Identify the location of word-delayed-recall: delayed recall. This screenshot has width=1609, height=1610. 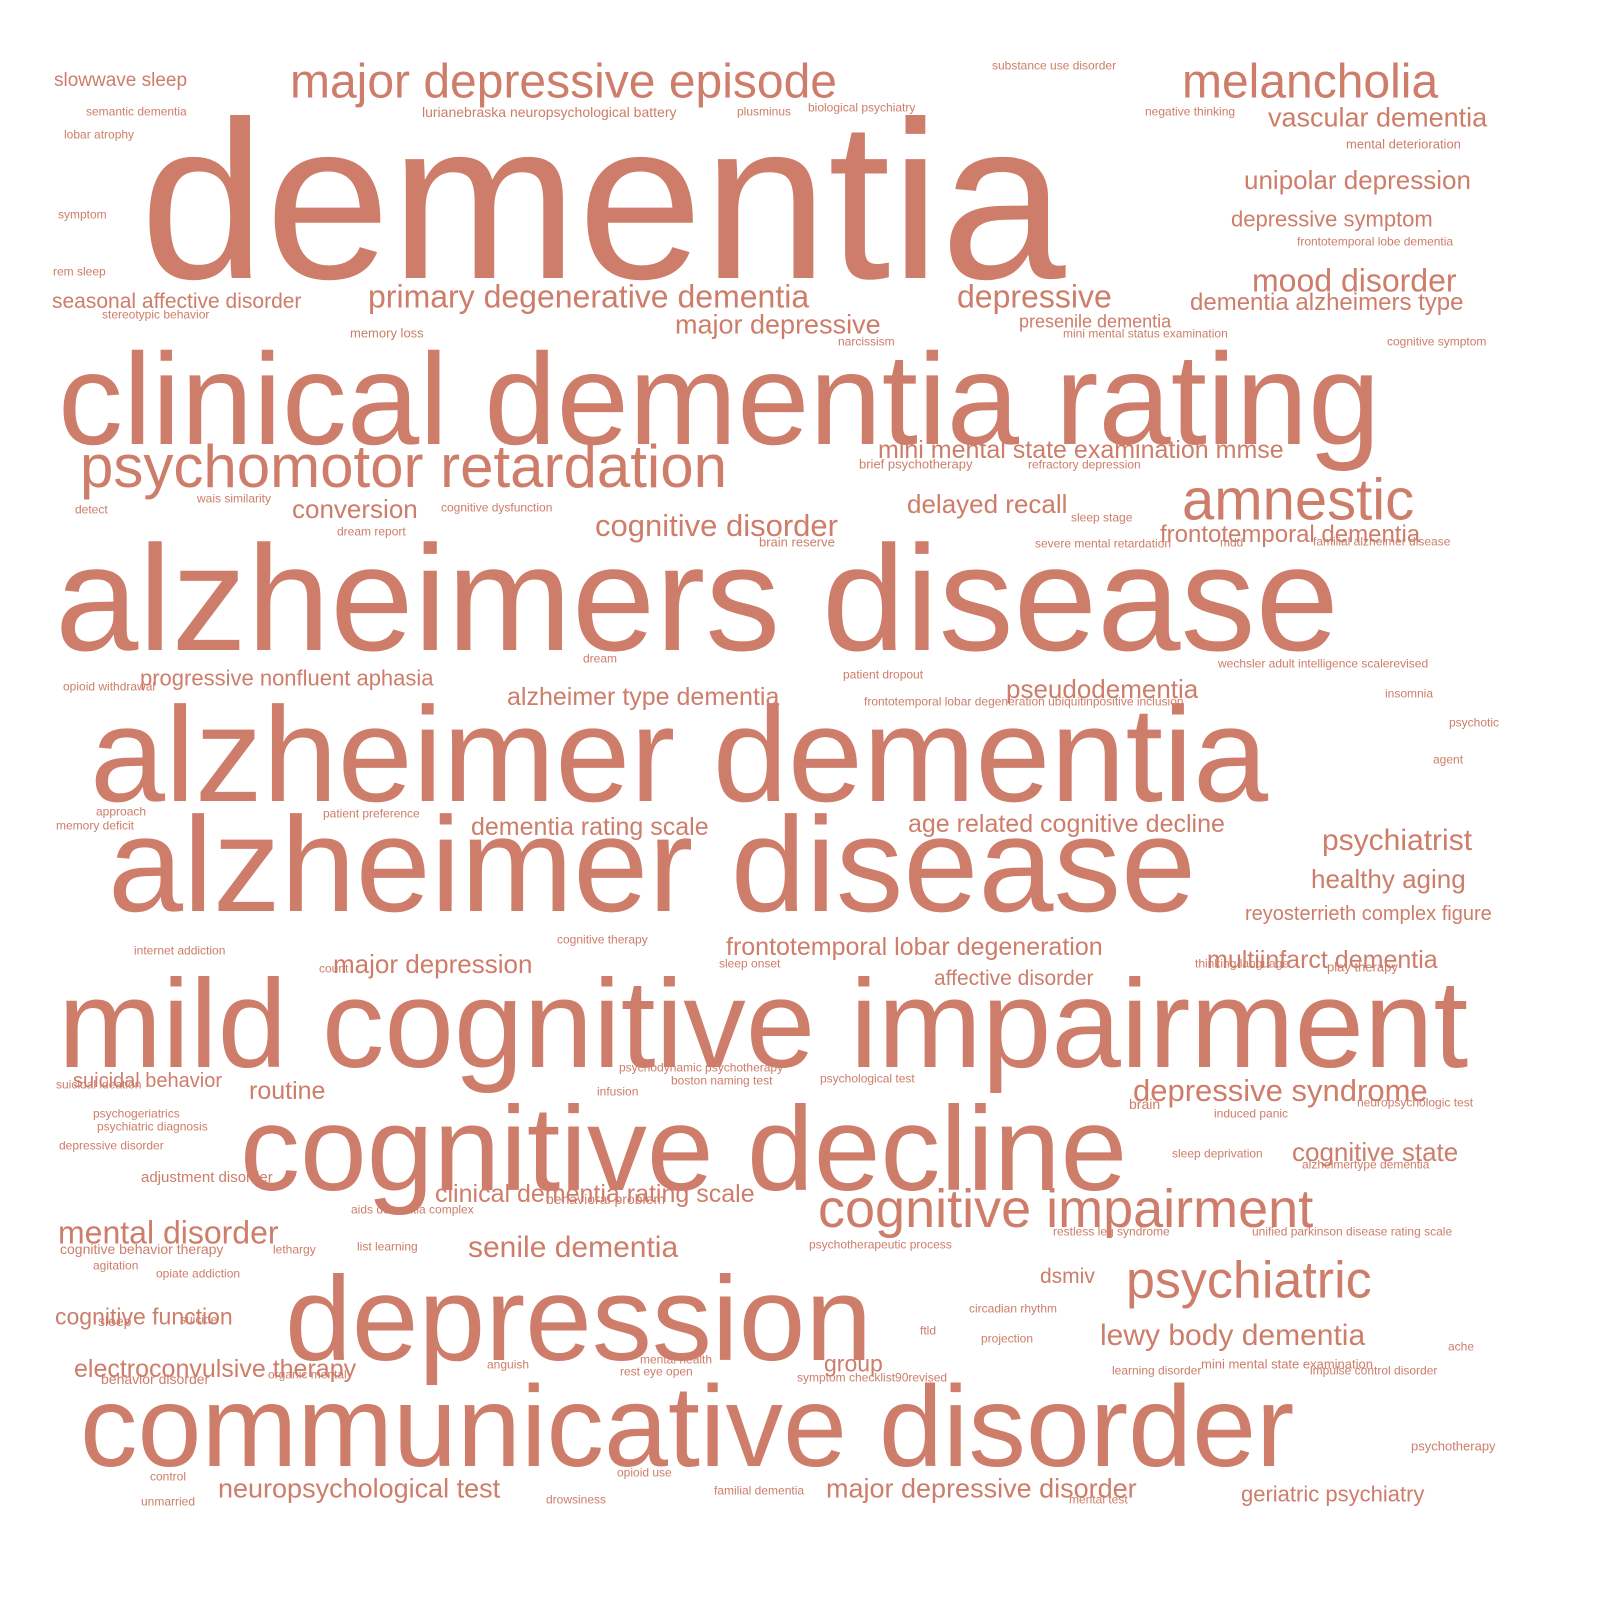
(987, 504).